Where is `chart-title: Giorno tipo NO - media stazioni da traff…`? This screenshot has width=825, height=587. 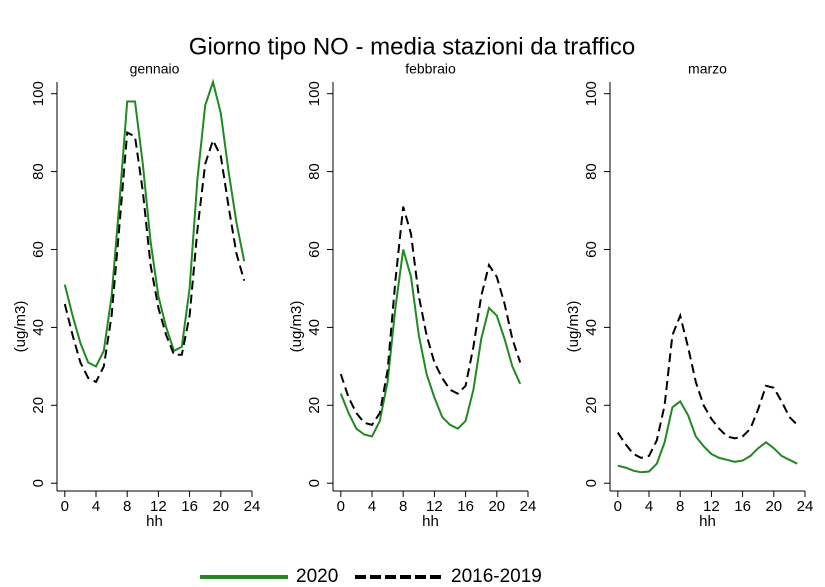
chart-title: Giorno tipo NO - media stazioni da traff… is located at coordinates (412, 46).